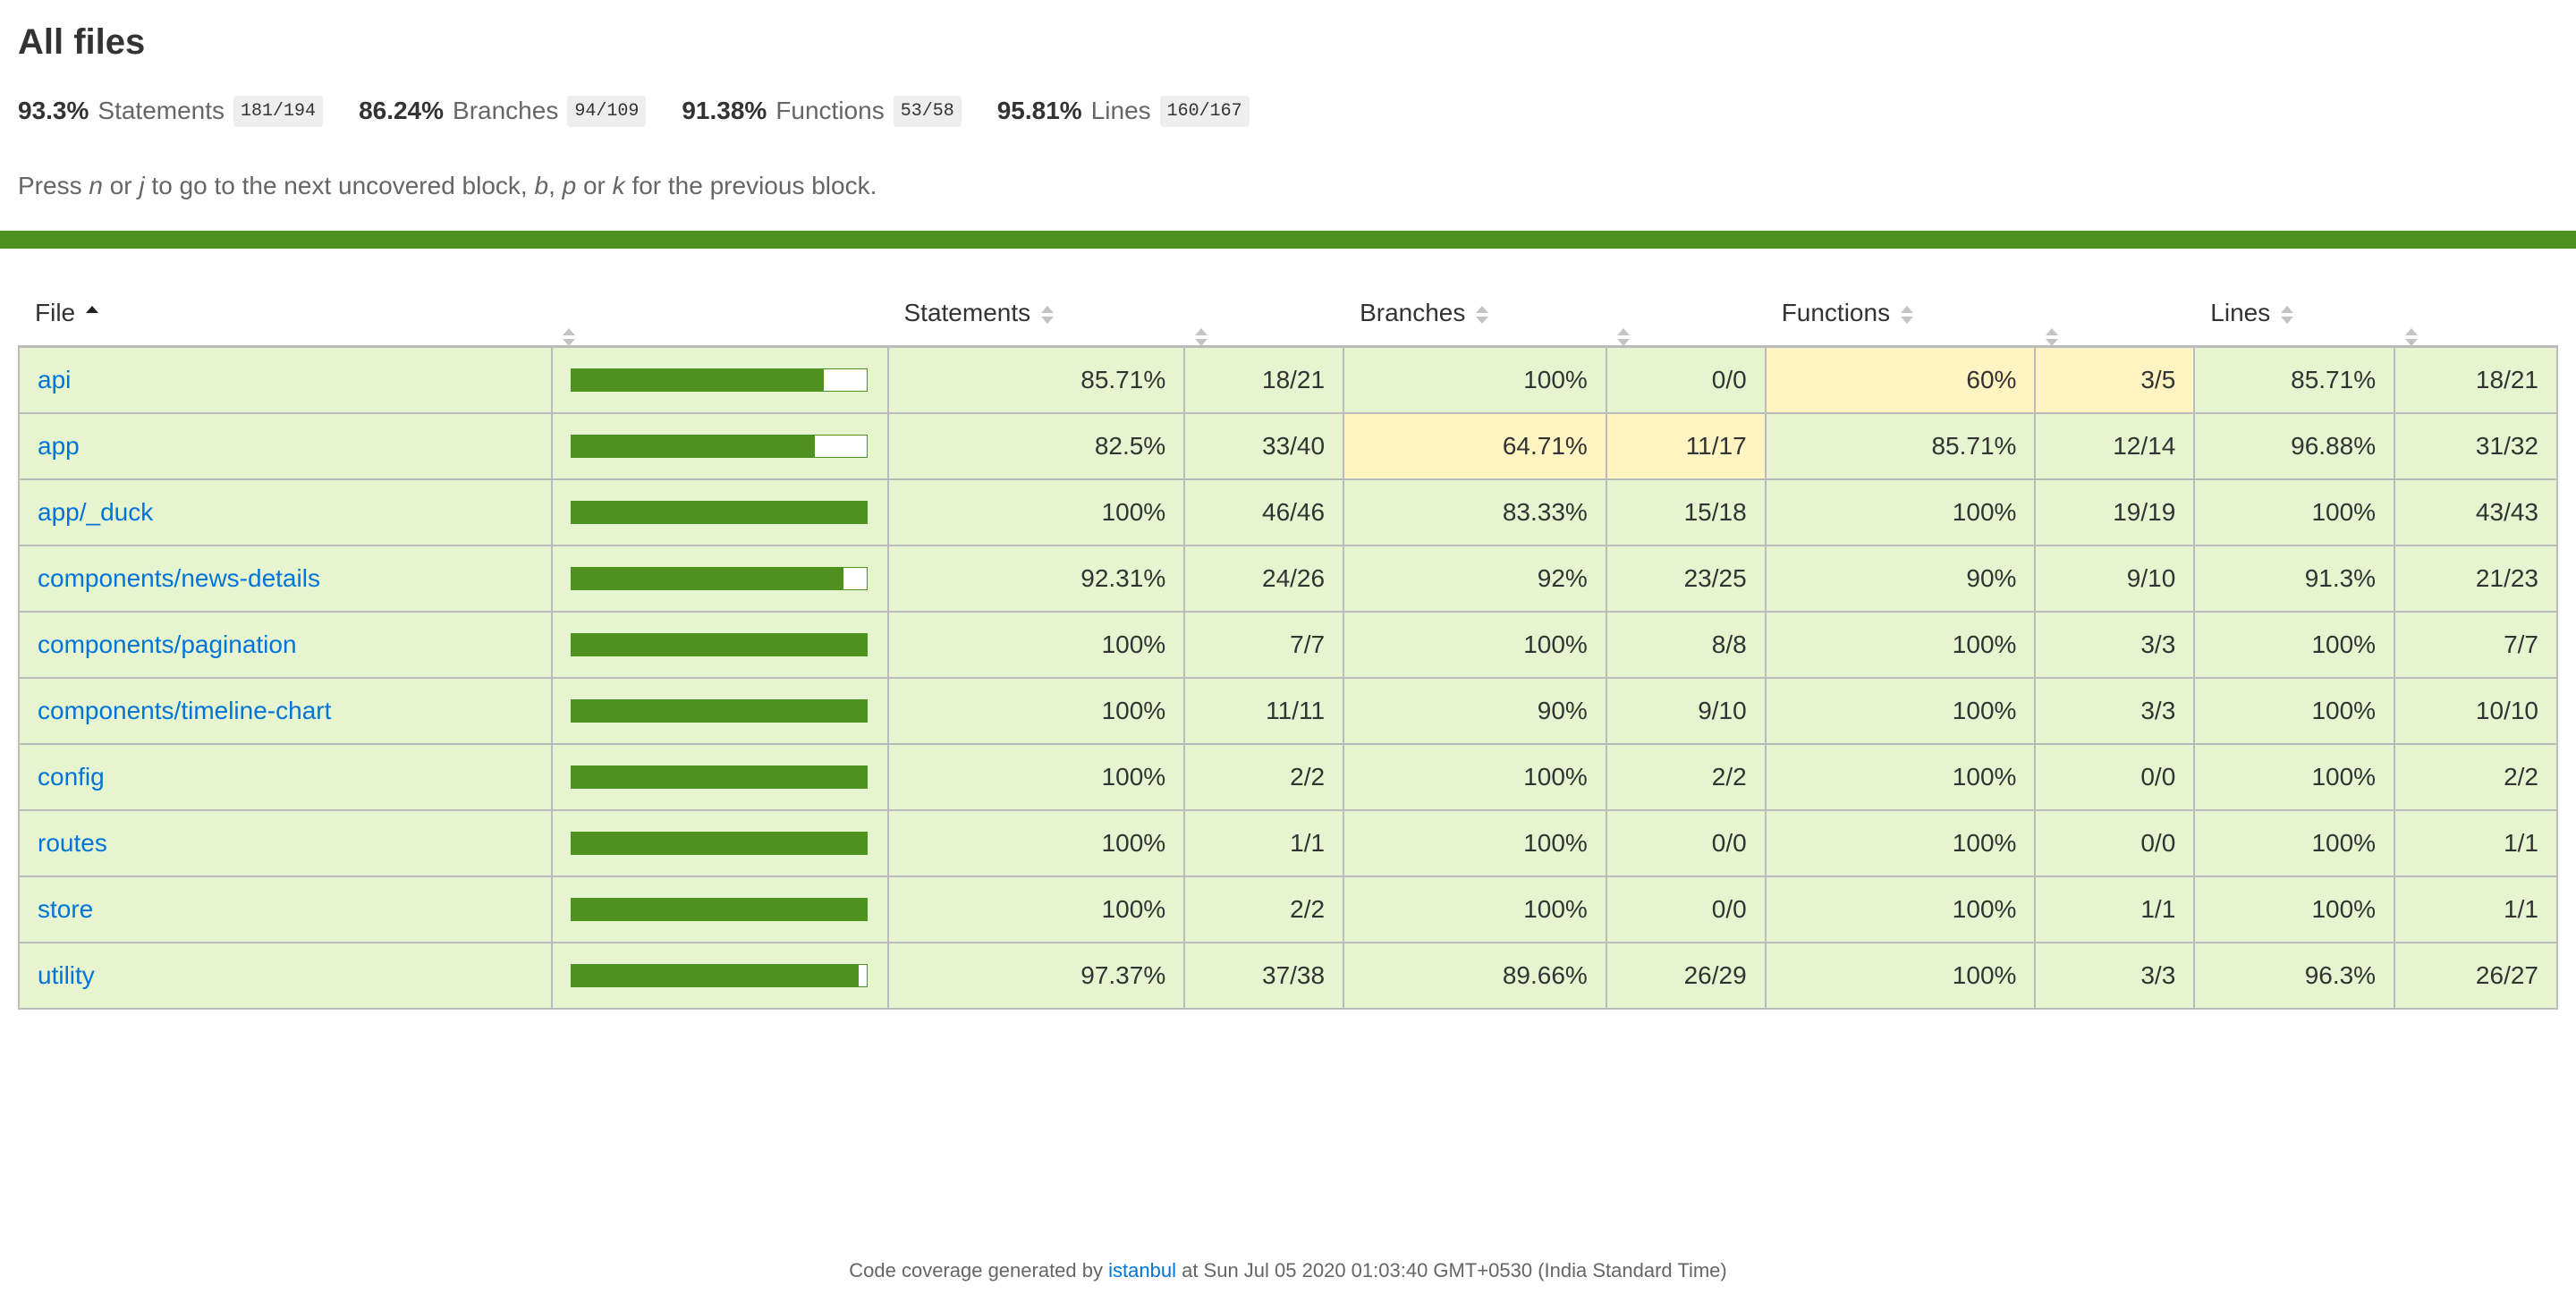 This screenshot has width=2576, height=1311. What do you see at coordinates (2476, 512) in the screenshot?
I see `lines-fraction: 43/43` at bounding box center [2476, 512].